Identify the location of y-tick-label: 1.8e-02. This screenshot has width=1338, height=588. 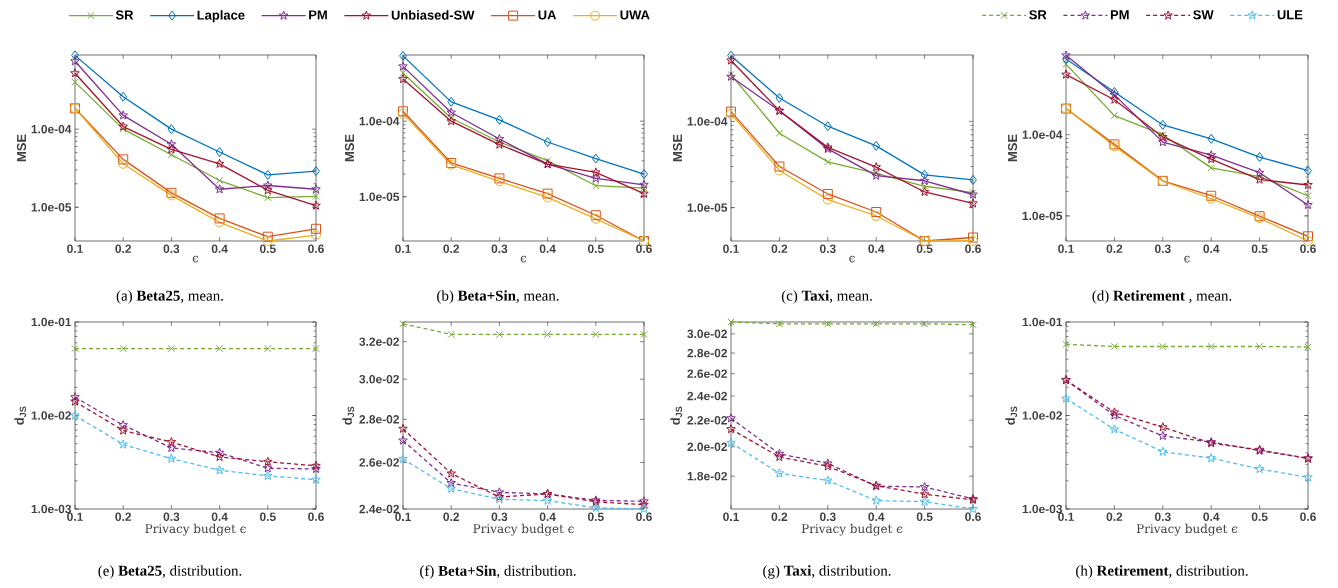
(707, 476).